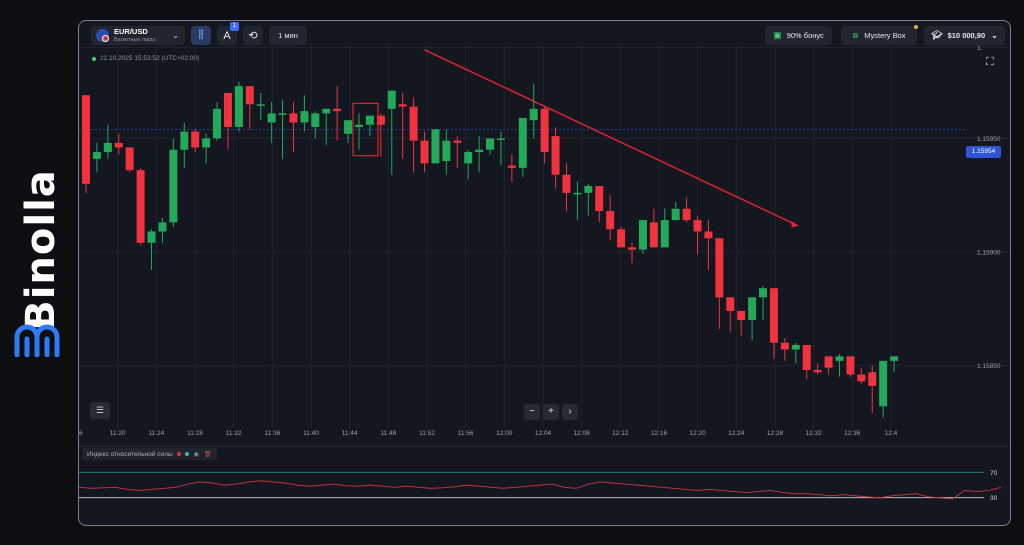 This screenshot has width=1024, height=545. I want to click on trend-line, so click(611, 138).